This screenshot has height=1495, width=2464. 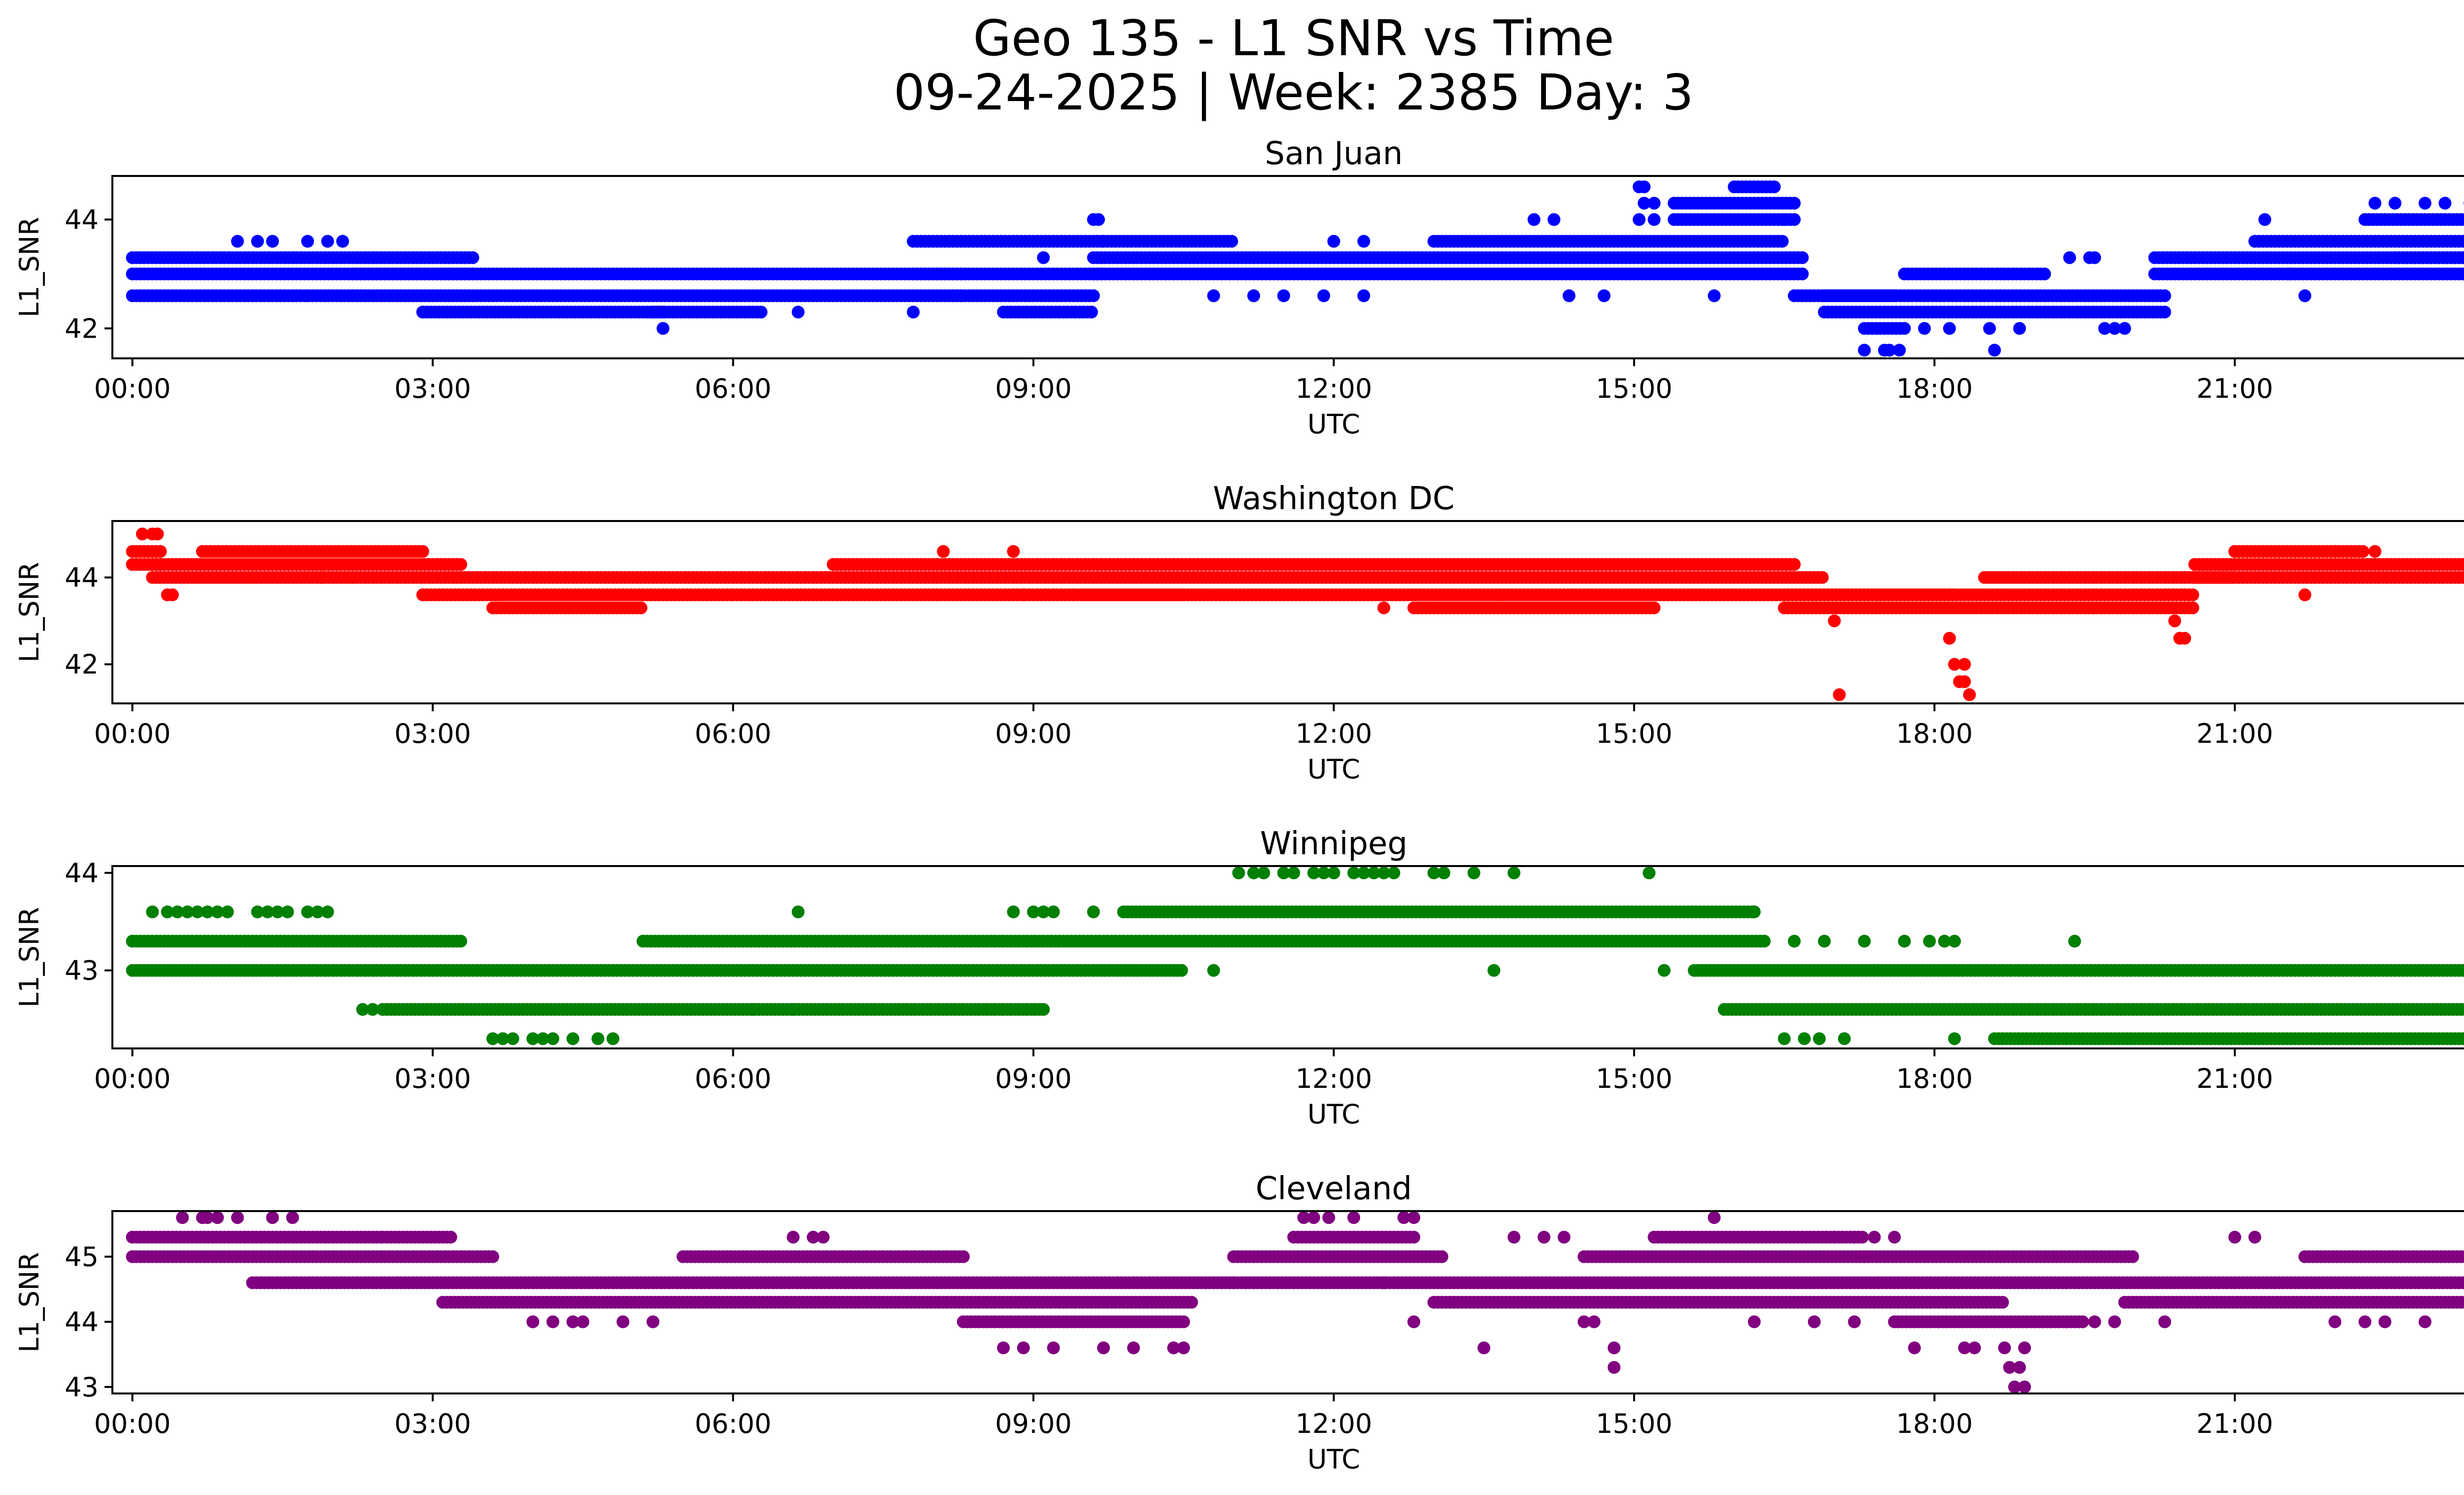 I want to click on x-tick-label: 06:00, so click(x=733, y=733).